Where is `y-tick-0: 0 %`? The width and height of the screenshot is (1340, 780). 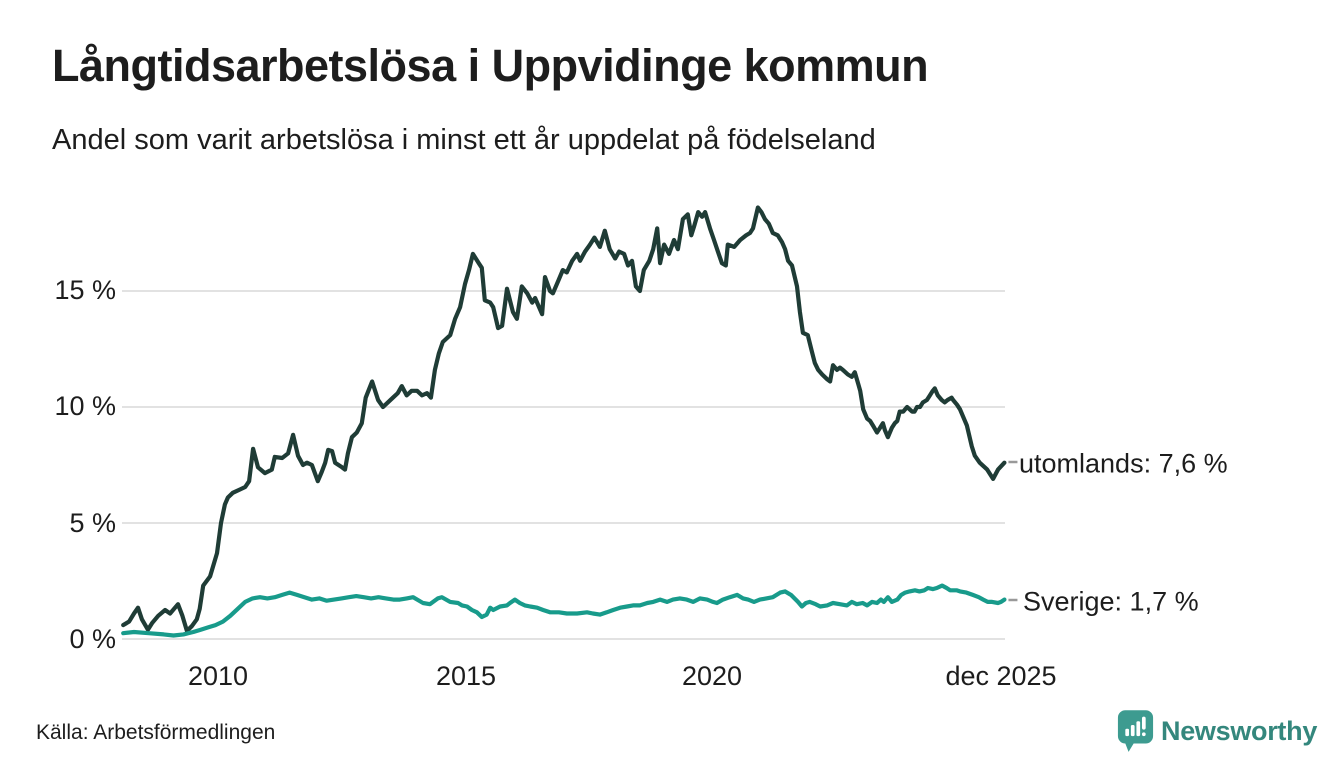
y-tick-0: 0 % is located at coordinates (92, 638).